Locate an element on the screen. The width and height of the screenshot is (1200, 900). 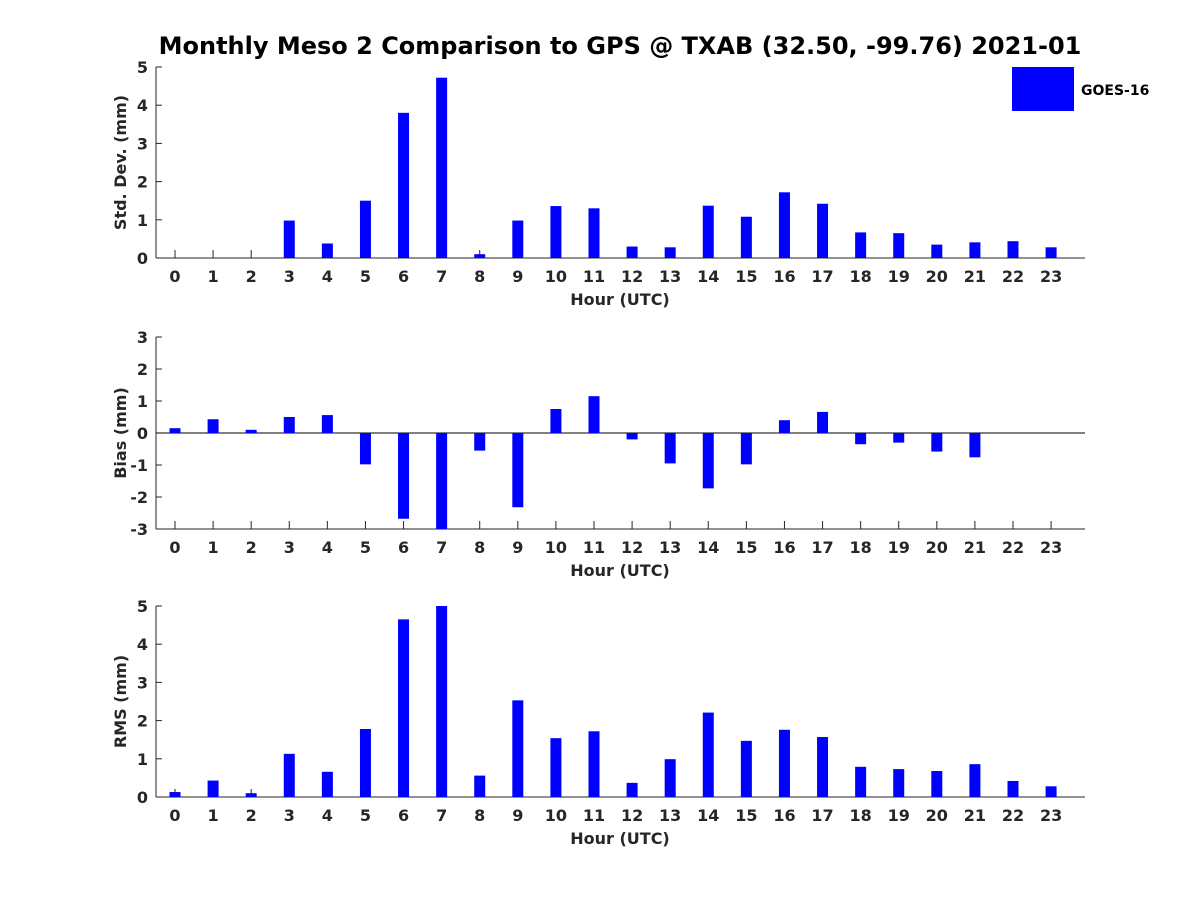
y-tick-label: 3 is located at coordinates (142, 337).